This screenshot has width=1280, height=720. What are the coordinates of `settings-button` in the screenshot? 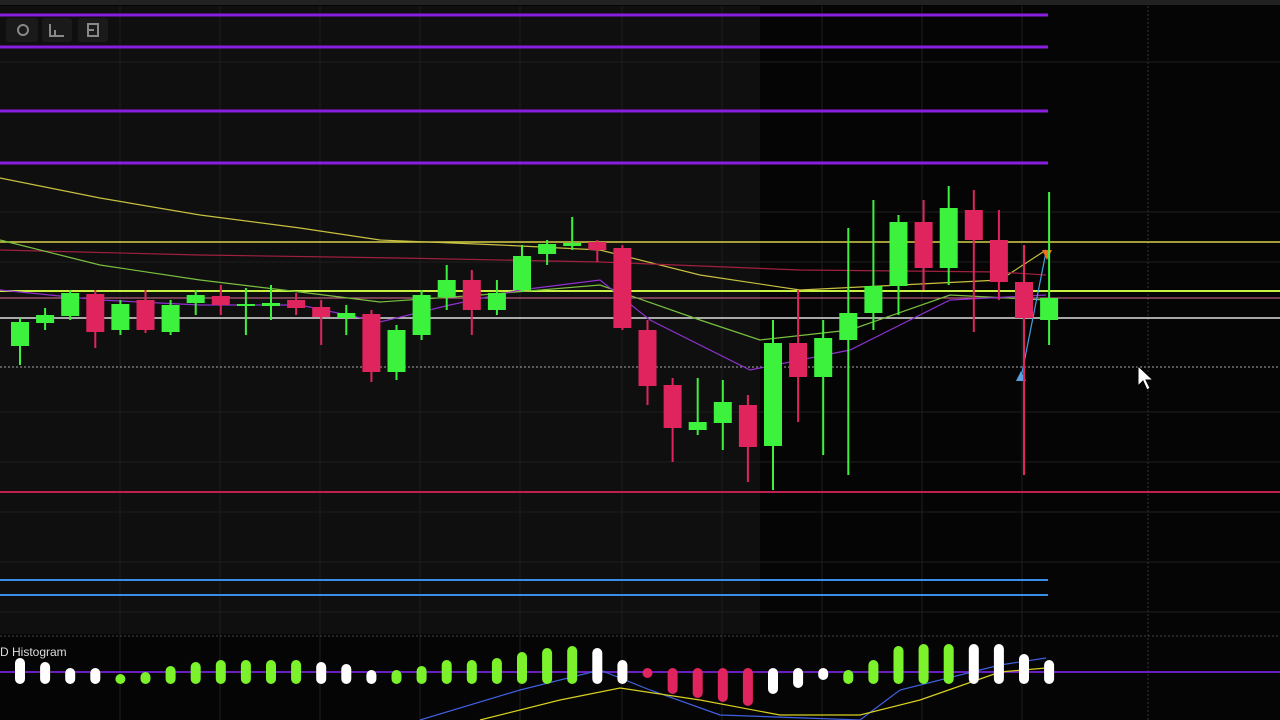 It's located at (22, 30).